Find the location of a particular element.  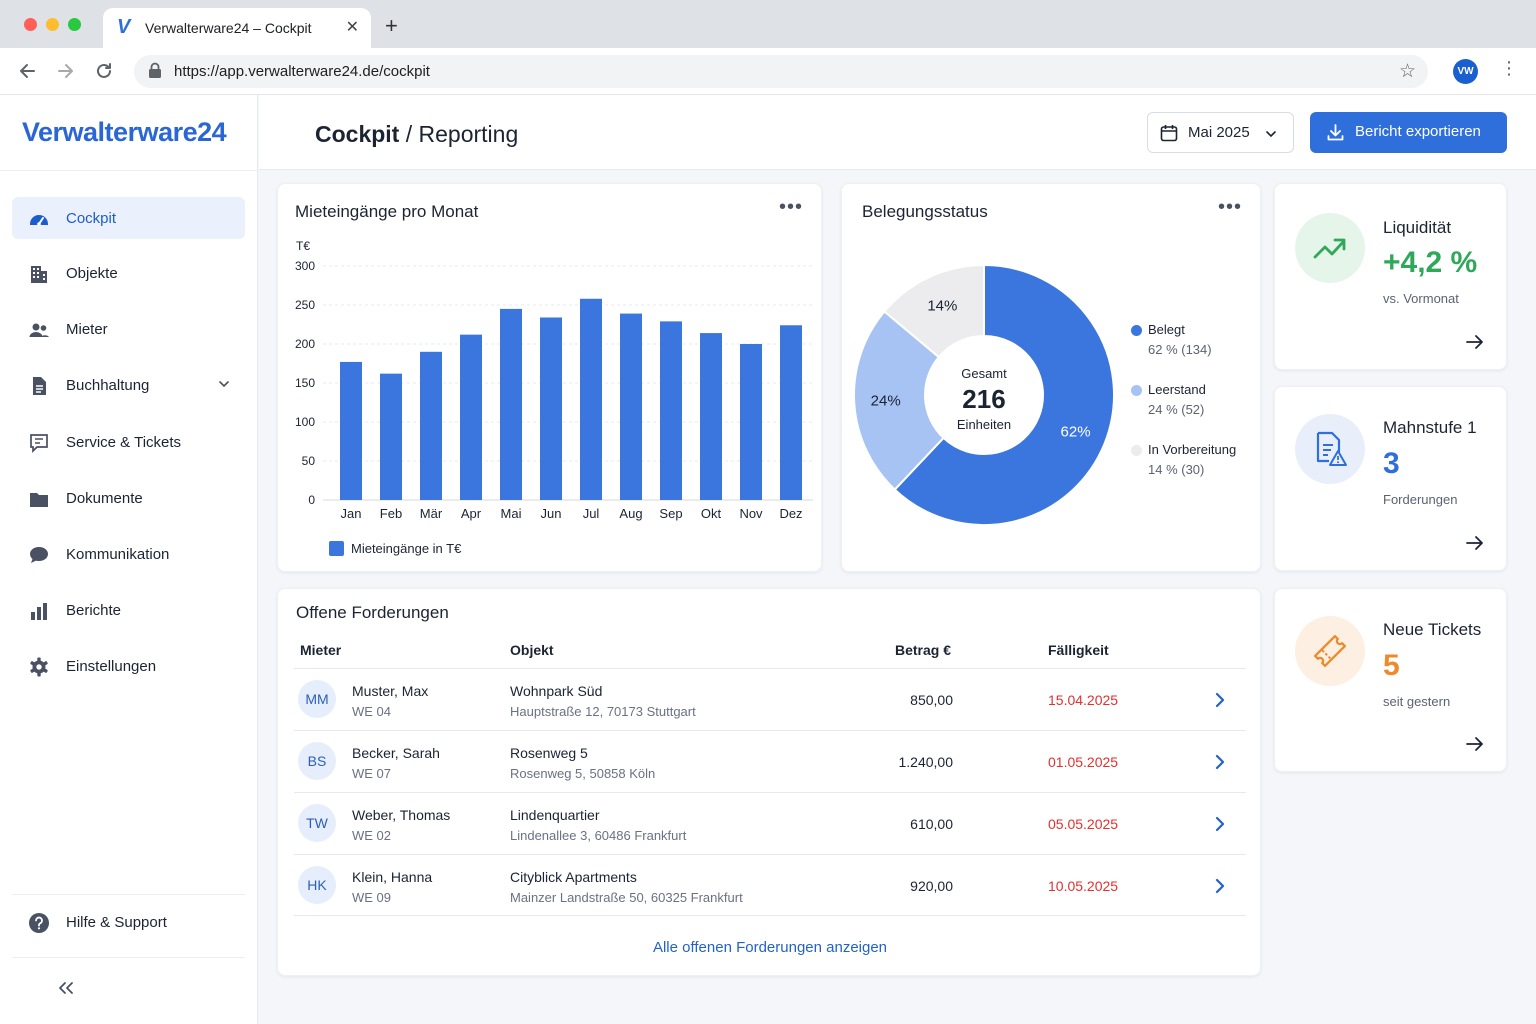

kpi-card-neue-tickets: Neue Tickets 5 seit gestern is located at coordinates (1390, 680).